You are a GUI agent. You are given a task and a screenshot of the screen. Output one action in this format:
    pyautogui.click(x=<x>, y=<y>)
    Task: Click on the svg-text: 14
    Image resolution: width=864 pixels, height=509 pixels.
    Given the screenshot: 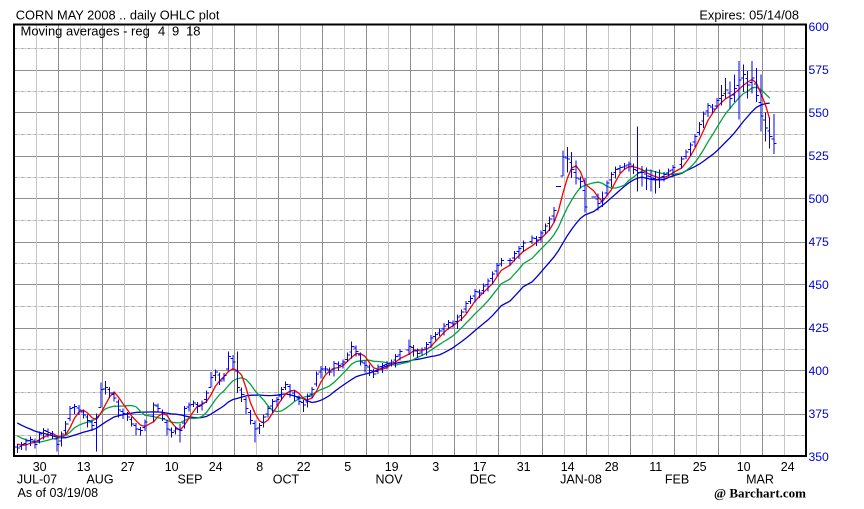 What is the action you would take?
    pyautogui.click(x=568, y=467)
    